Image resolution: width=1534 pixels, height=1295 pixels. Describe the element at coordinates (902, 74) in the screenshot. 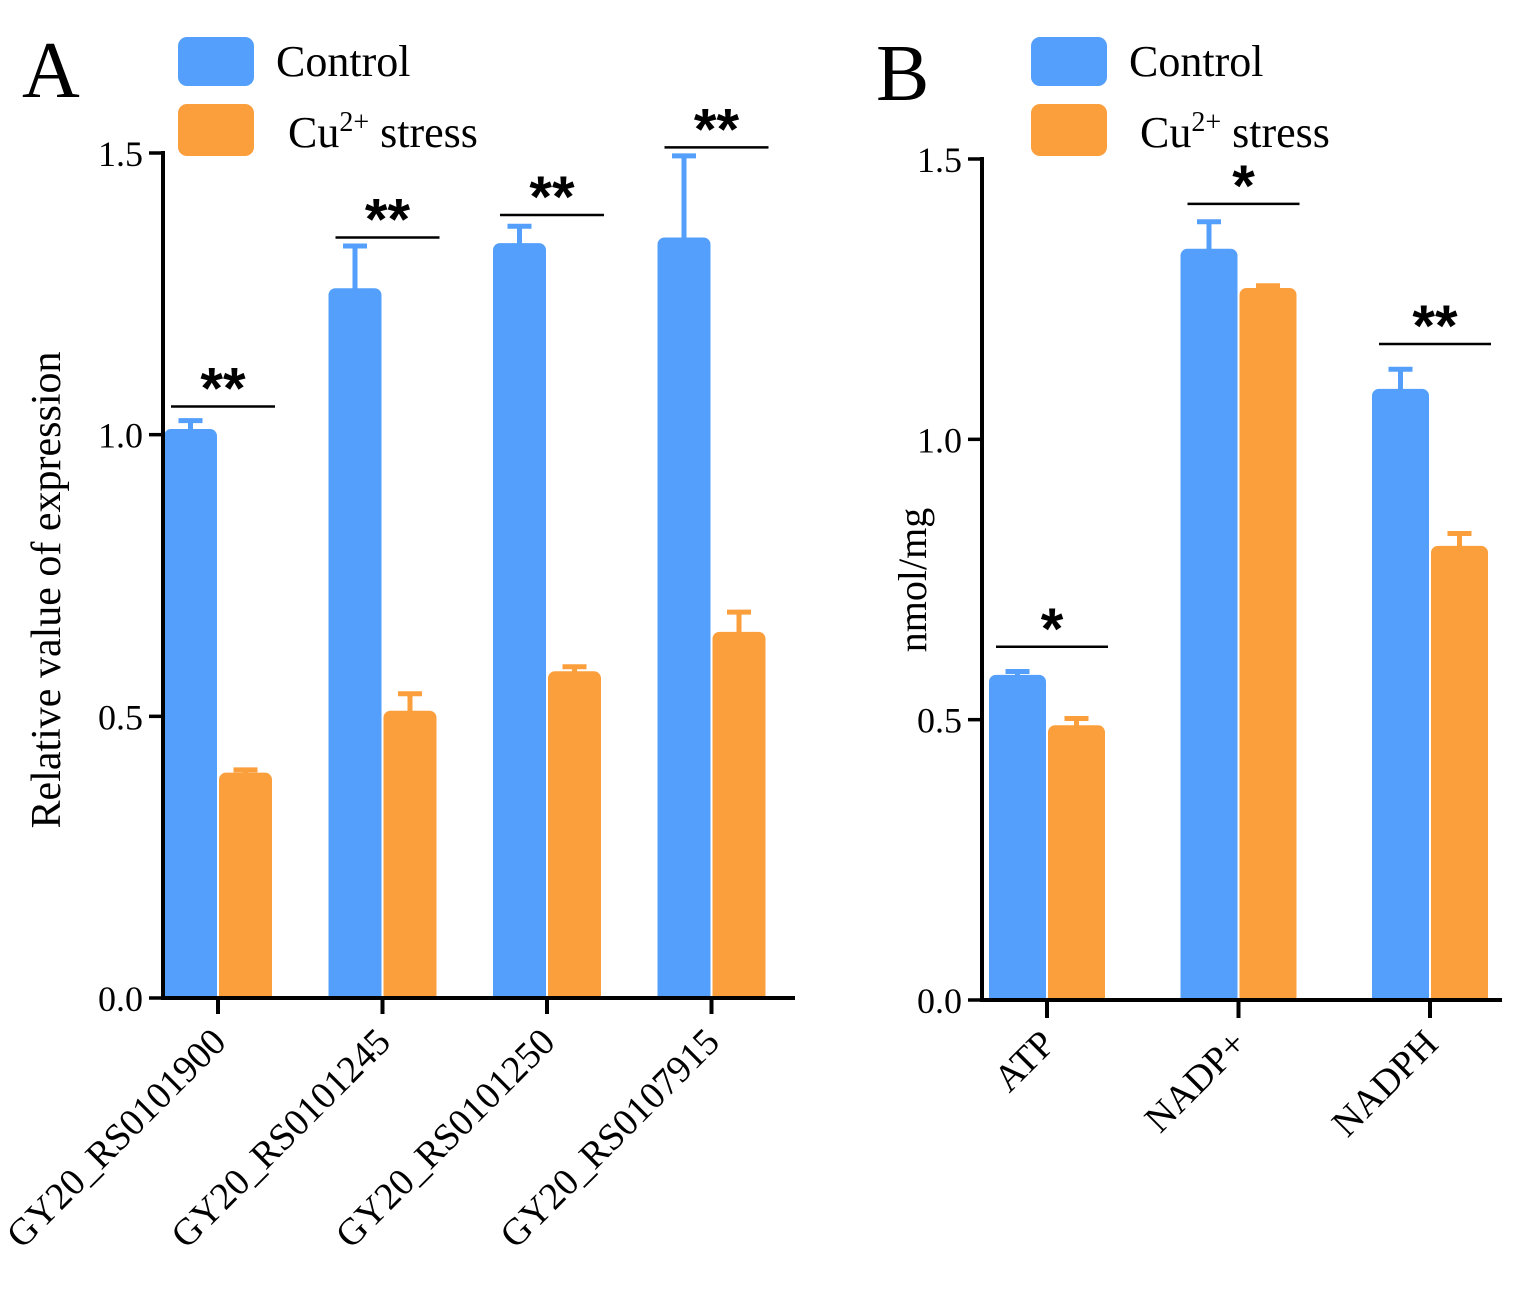

I see `panel-label-b: B` at that location.